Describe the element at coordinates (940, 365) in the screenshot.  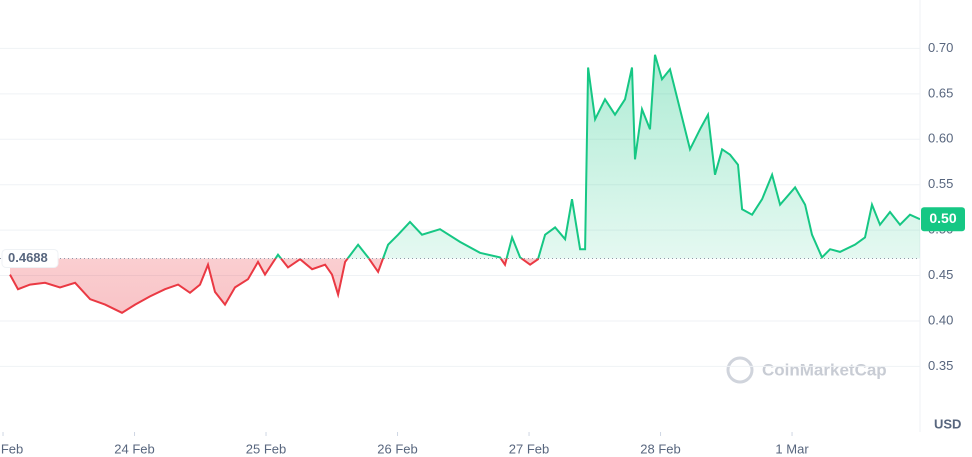
I see `y-tick-label: 0.35` at that location.